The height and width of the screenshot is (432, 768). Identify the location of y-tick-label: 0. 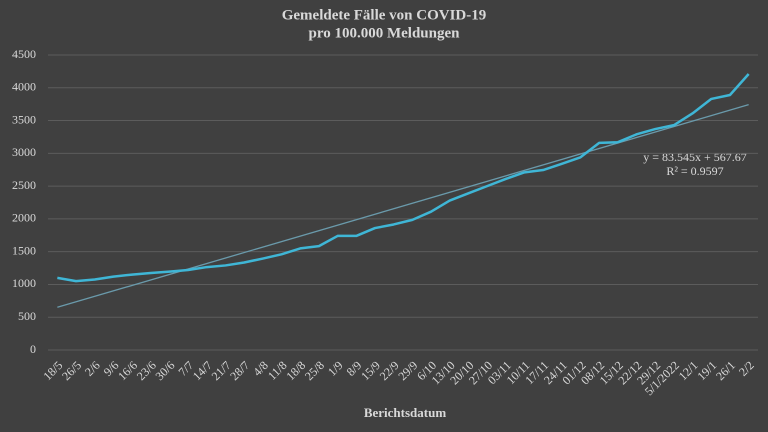
(33, 349).